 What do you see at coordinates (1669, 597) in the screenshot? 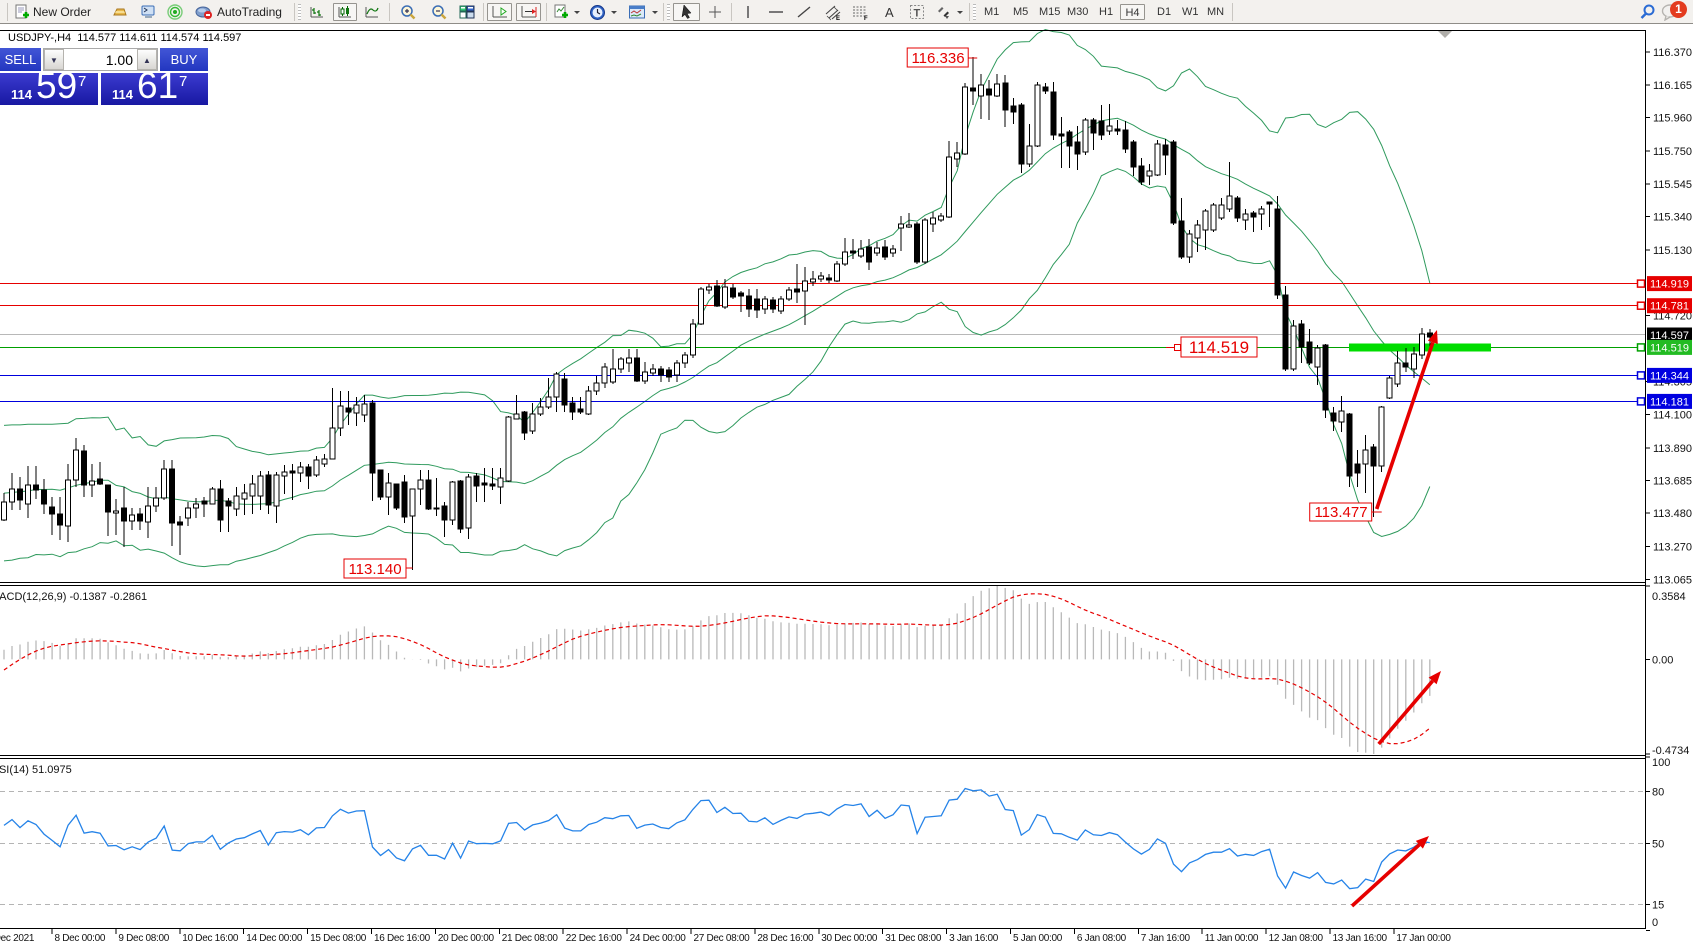
I see `svg-text: 0.3584` at bounding box center [1669, 597].